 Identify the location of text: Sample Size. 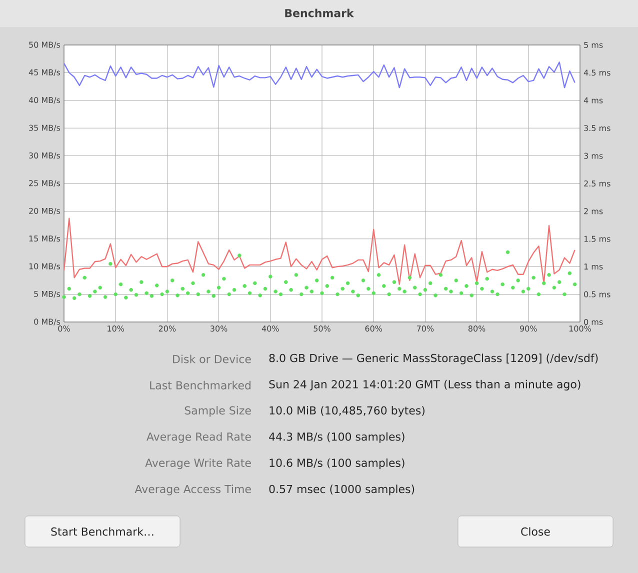
(217, 411).